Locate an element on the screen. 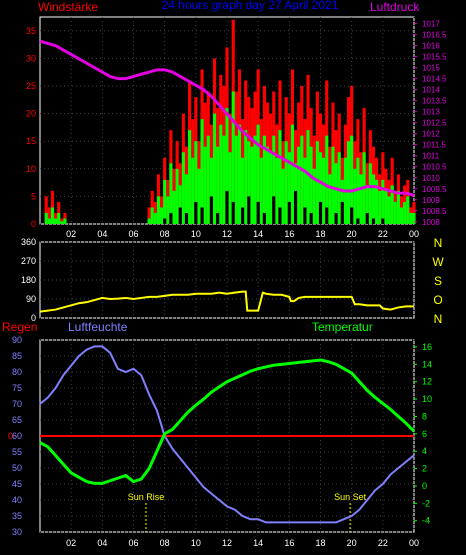 This screenshot has height=555, width=466. pressure-y-tick-label: 1011.5 is located at coordinates (434, 145).